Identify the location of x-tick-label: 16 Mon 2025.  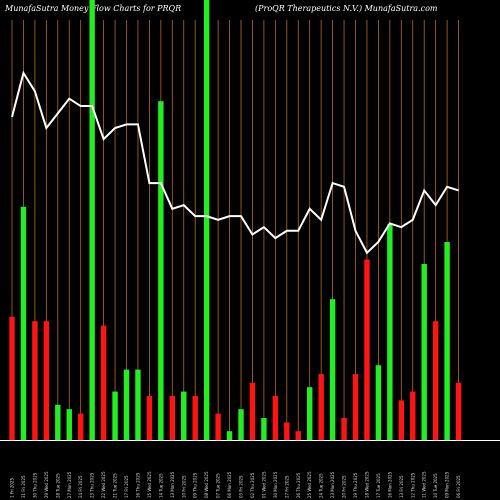
(389, 484).